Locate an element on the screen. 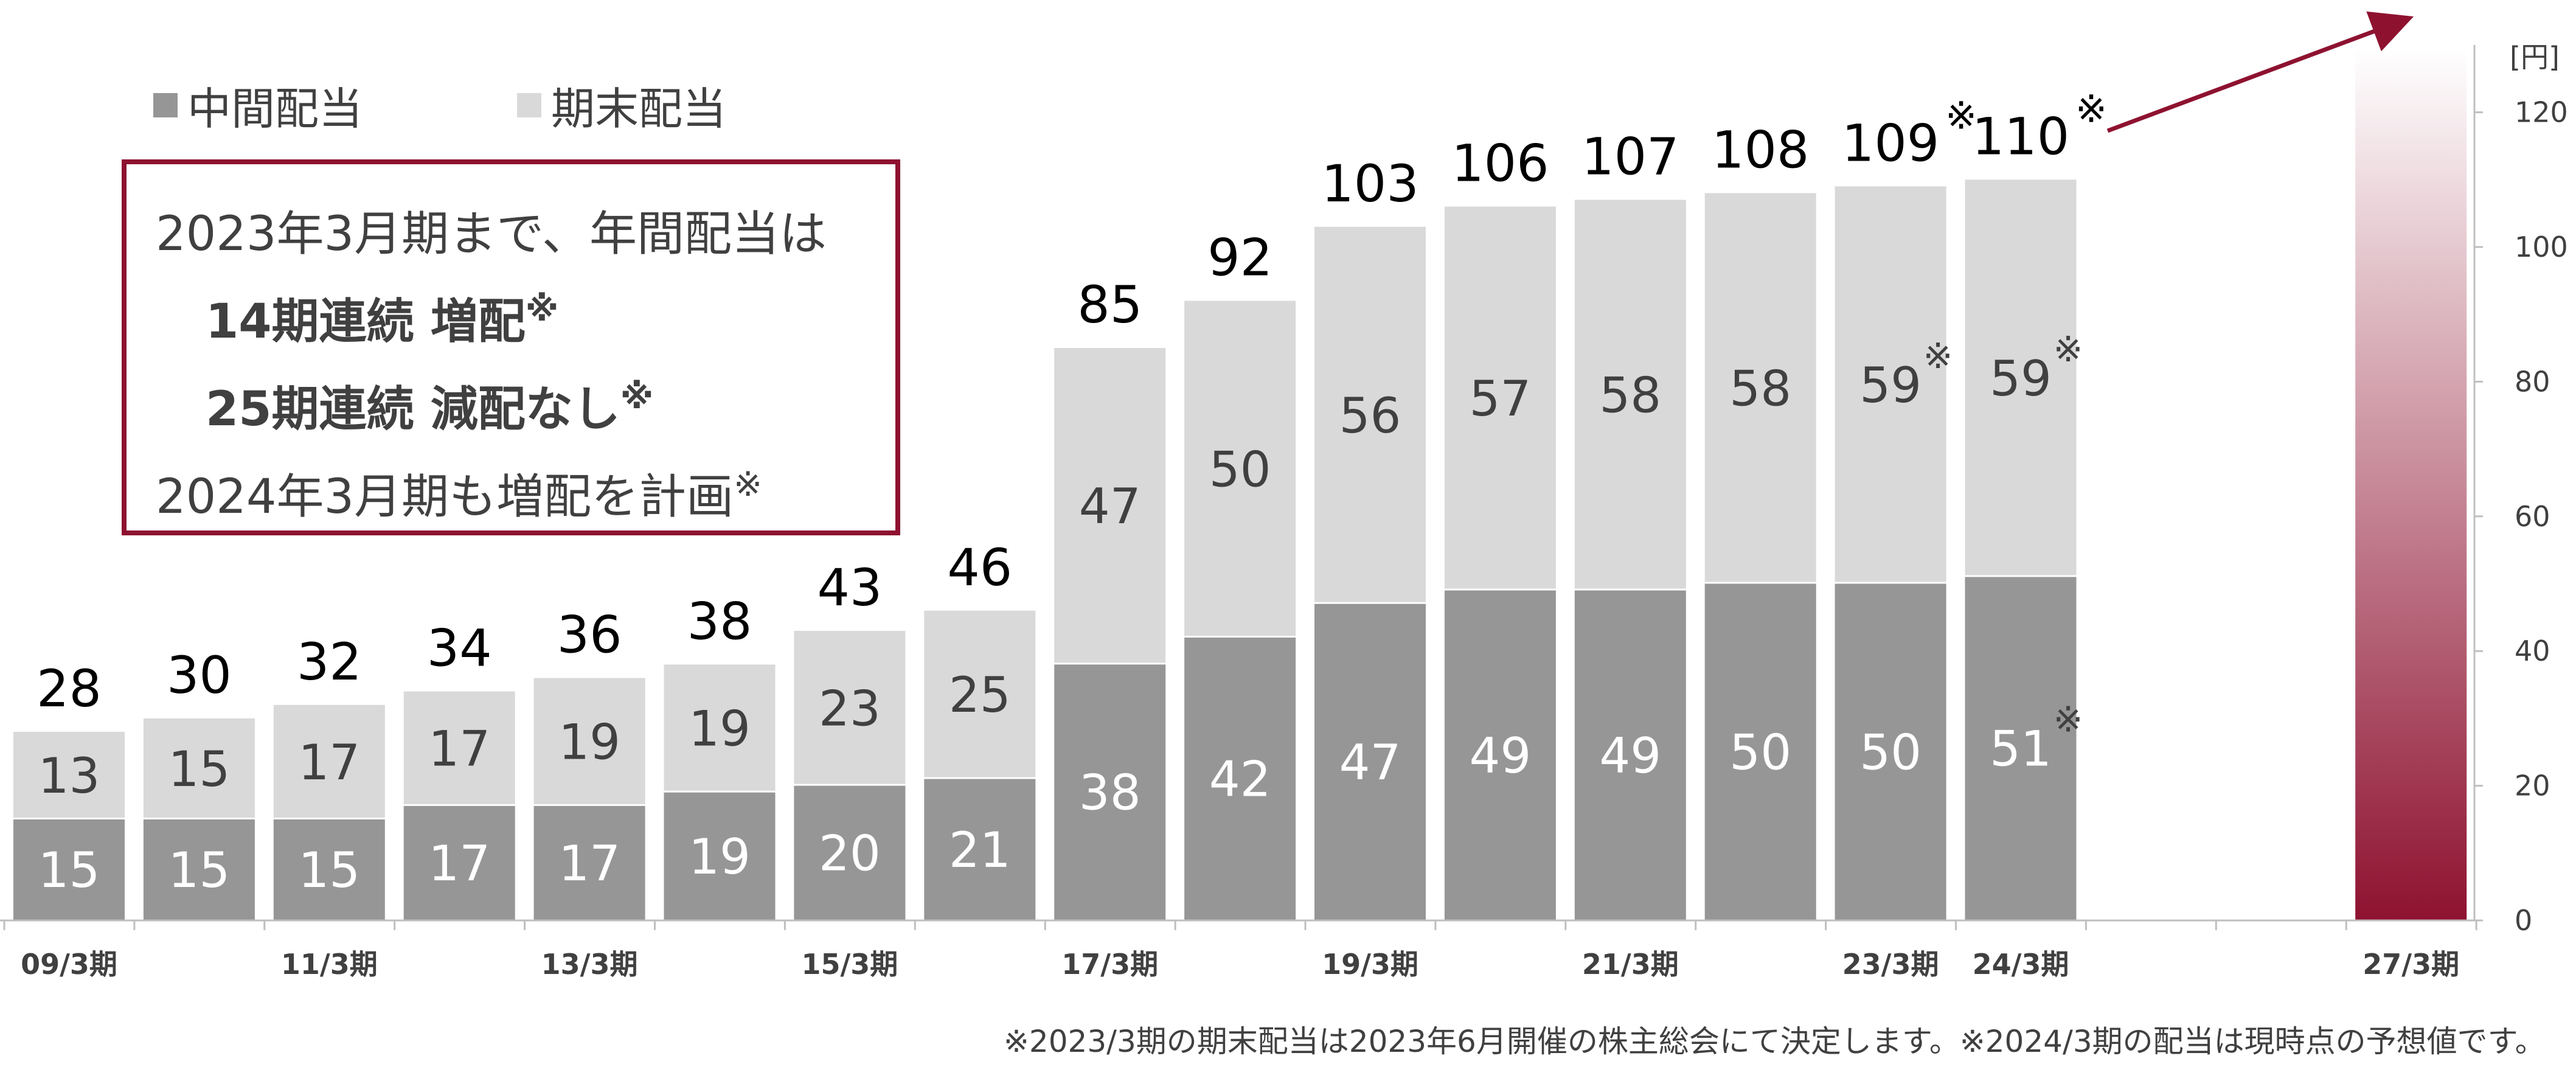 The width and height of the screenshot is (2576, 1078). x-tick-label: 17/3期 is located at coordinates (1109, 965).